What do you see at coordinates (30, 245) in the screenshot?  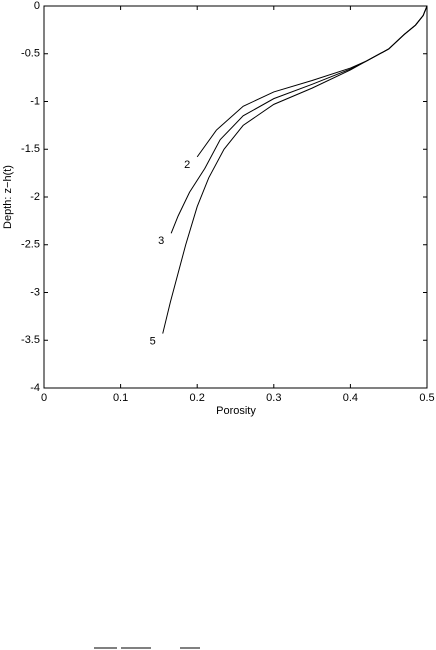 I see `y-tick-label: -2.5` at bounding box center [30, 245].